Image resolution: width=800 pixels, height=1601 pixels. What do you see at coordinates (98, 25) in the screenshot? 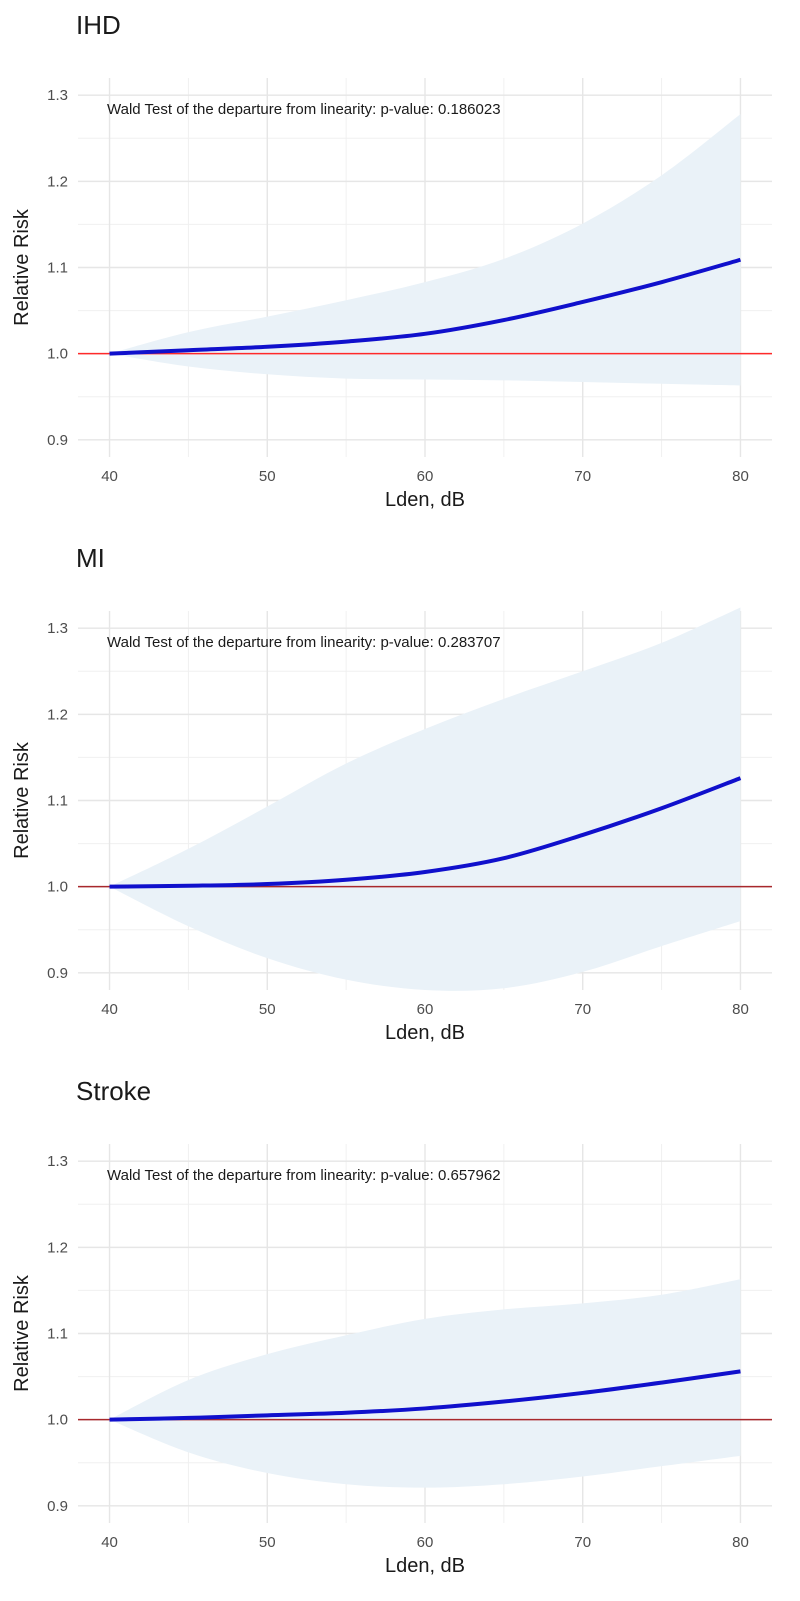
I see `panel-title: IHD` at bounding box center [98, 25].